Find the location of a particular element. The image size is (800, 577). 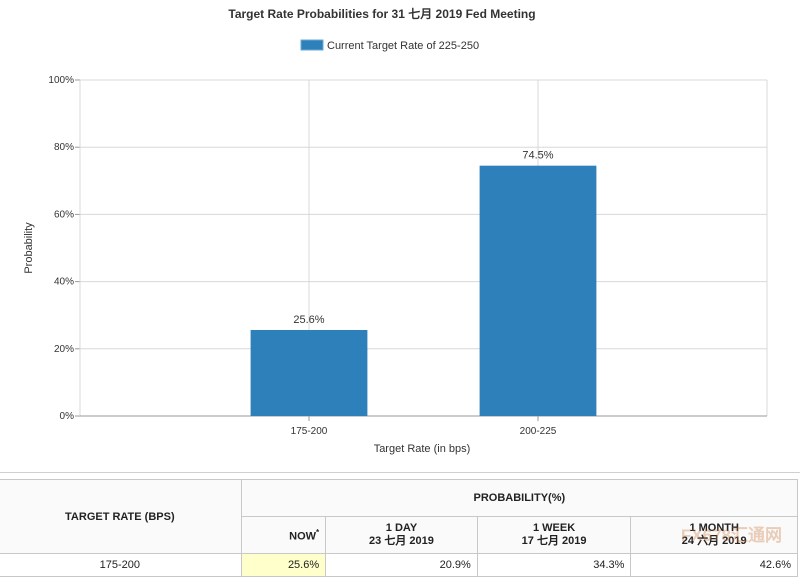

y-tick-label: 40% is located at coordinates (64, 282).